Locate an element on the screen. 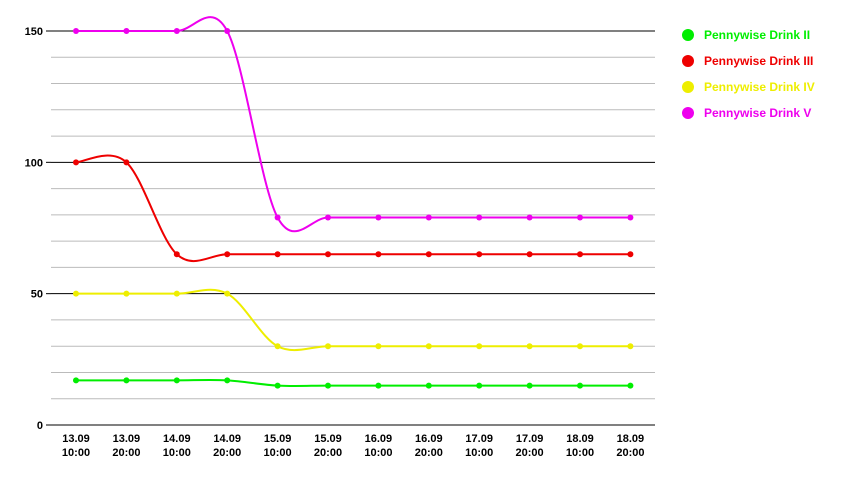 The width and height of the screenshot is (858, 484). y-tick-label: 100 is located at coordinates (34, 163).